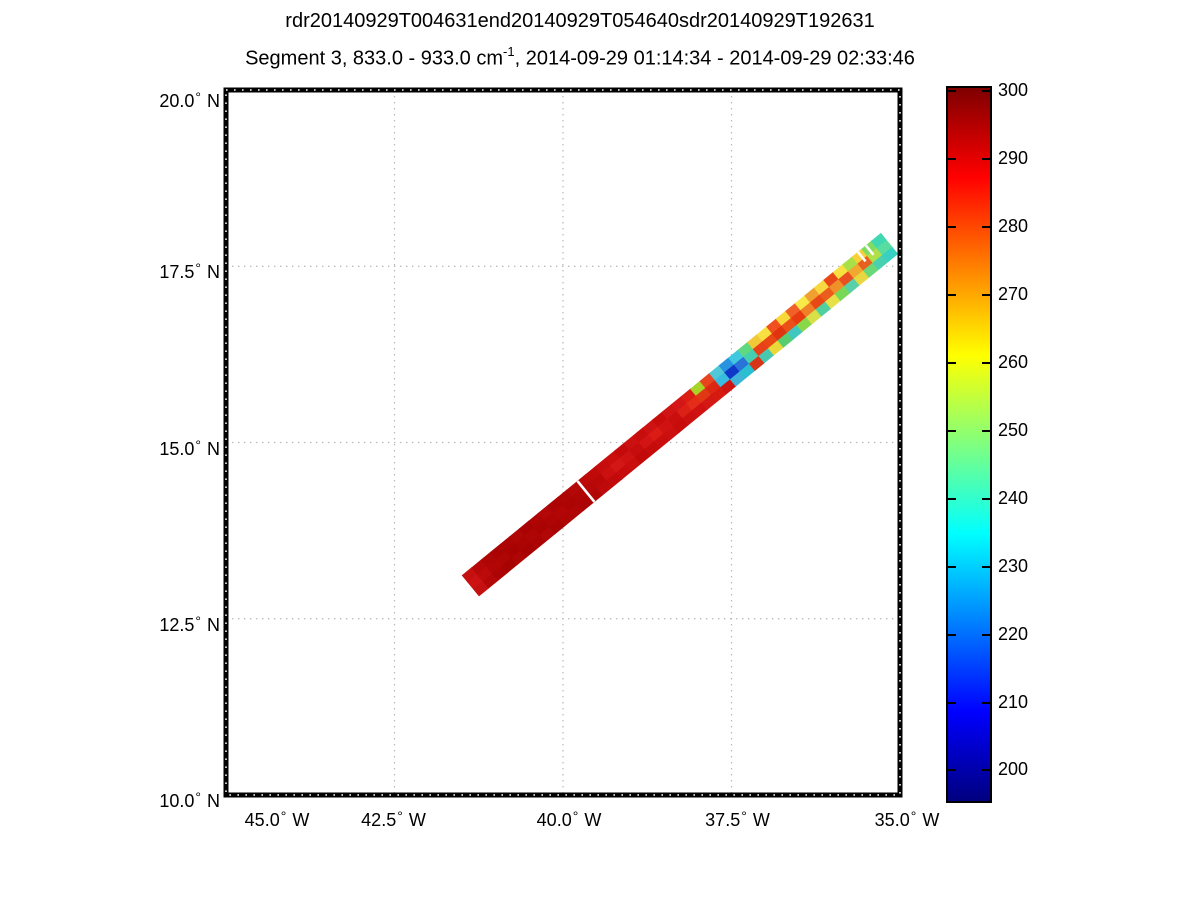  I want to click on colorbar-tick-label: 280, so click(1013, 226).